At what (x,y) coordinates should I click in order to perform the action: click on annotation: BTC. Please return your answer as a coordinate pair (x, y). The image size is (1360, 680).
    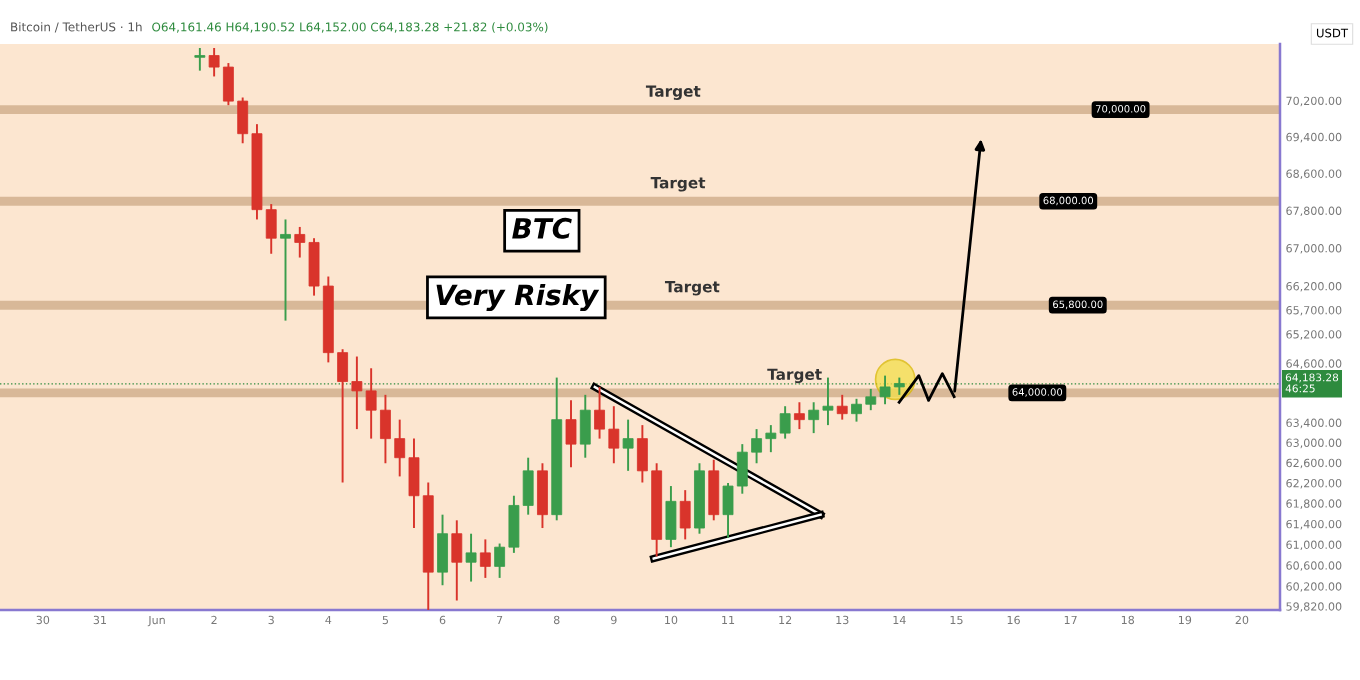
    Looking at the image, I should click on (542, 228).